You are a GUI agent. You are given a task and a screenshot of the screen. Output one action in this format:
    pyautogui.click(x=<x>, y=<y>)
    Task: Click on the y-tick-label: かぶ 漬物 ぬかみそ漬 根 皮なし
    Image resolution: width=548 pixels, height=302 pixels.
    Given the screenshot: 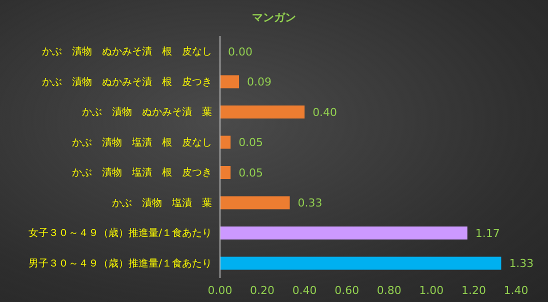 What is the action you would take?
    pyautogui.click(x=127, y=52)
    